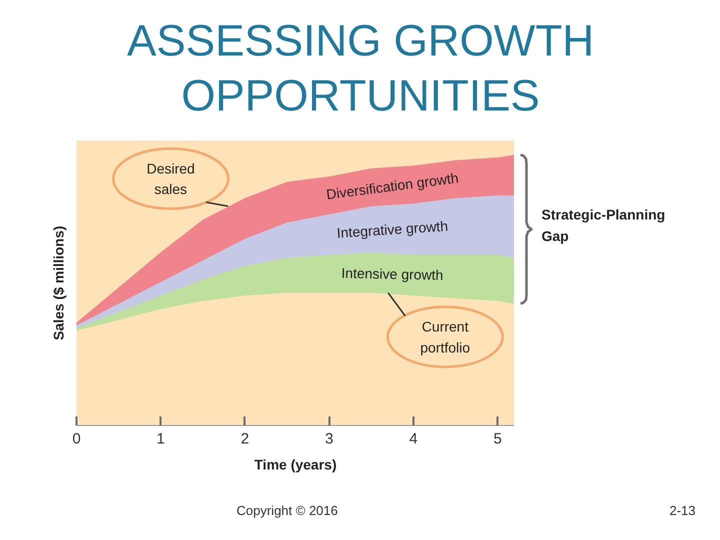  What do you see at coordinates (445, 337) in the screenshot?
I see `annotation: Current portfolio` at bounding box center [445, 337].